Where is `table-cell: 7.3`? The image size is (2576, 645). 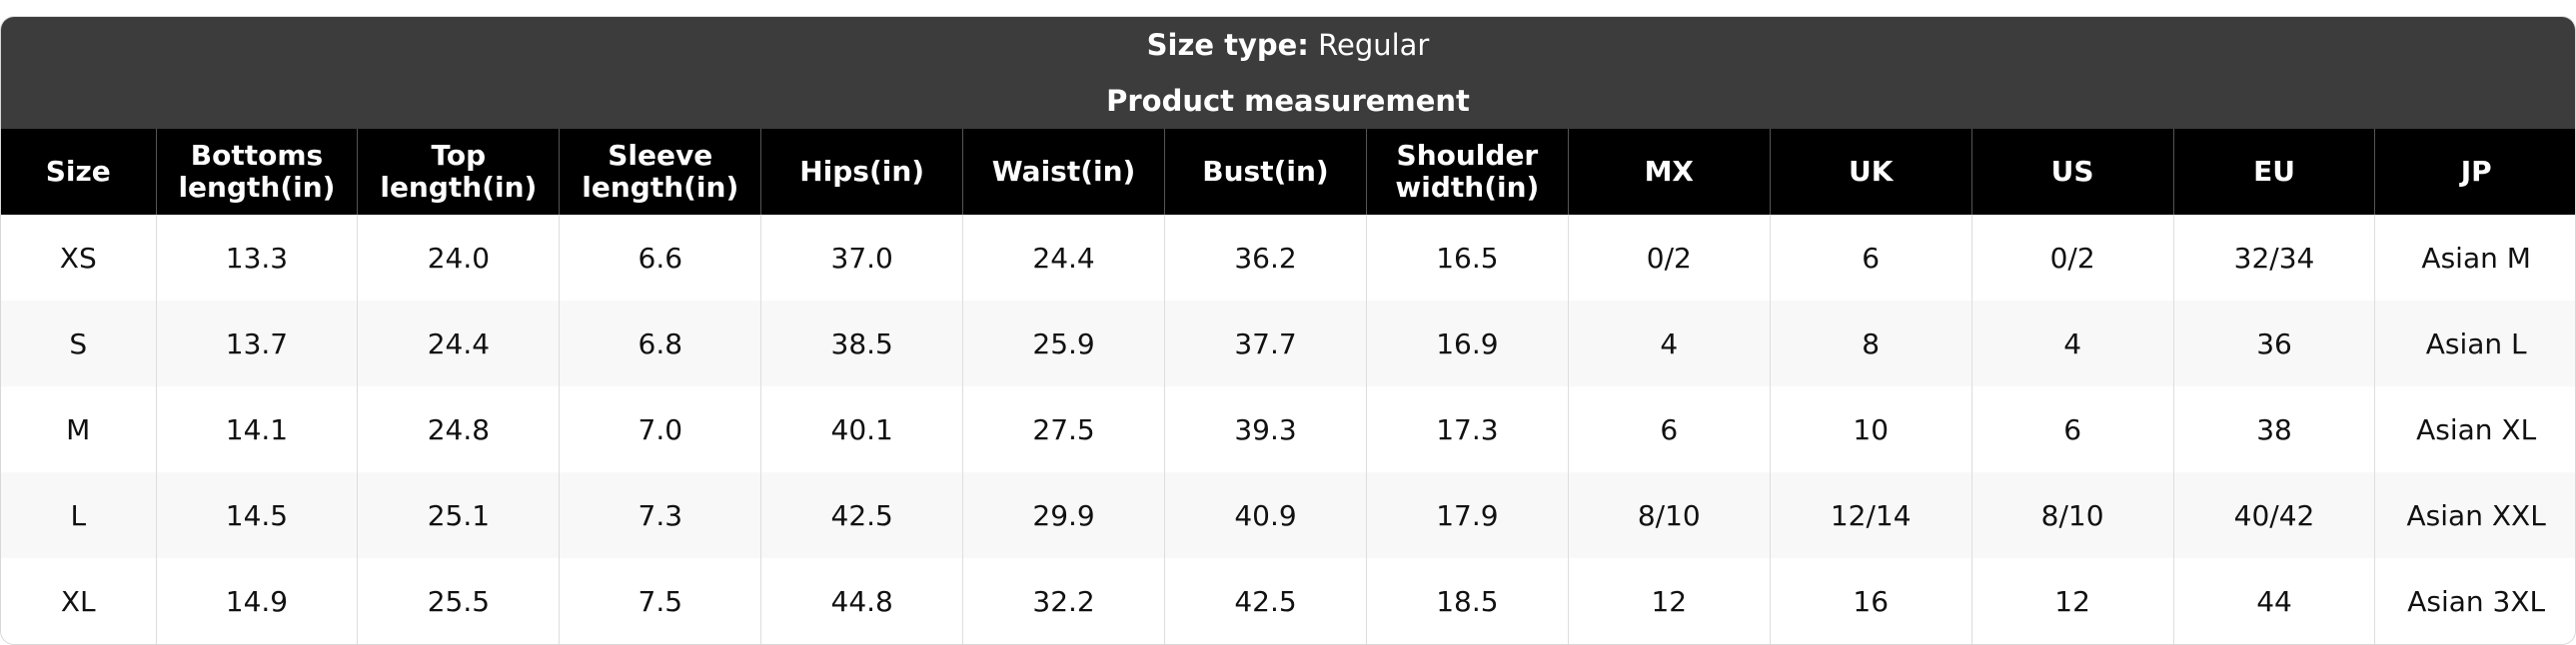
table-cell: 7.3 is located at coordinates (660, 515).